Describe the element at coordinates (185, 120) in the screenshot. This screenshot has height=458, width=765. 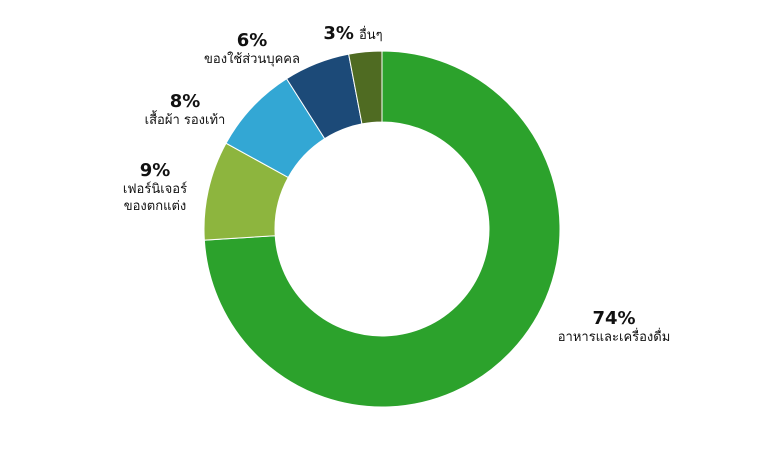
I see `category-label: เสื้อผ้า รองเท้า` at that location.